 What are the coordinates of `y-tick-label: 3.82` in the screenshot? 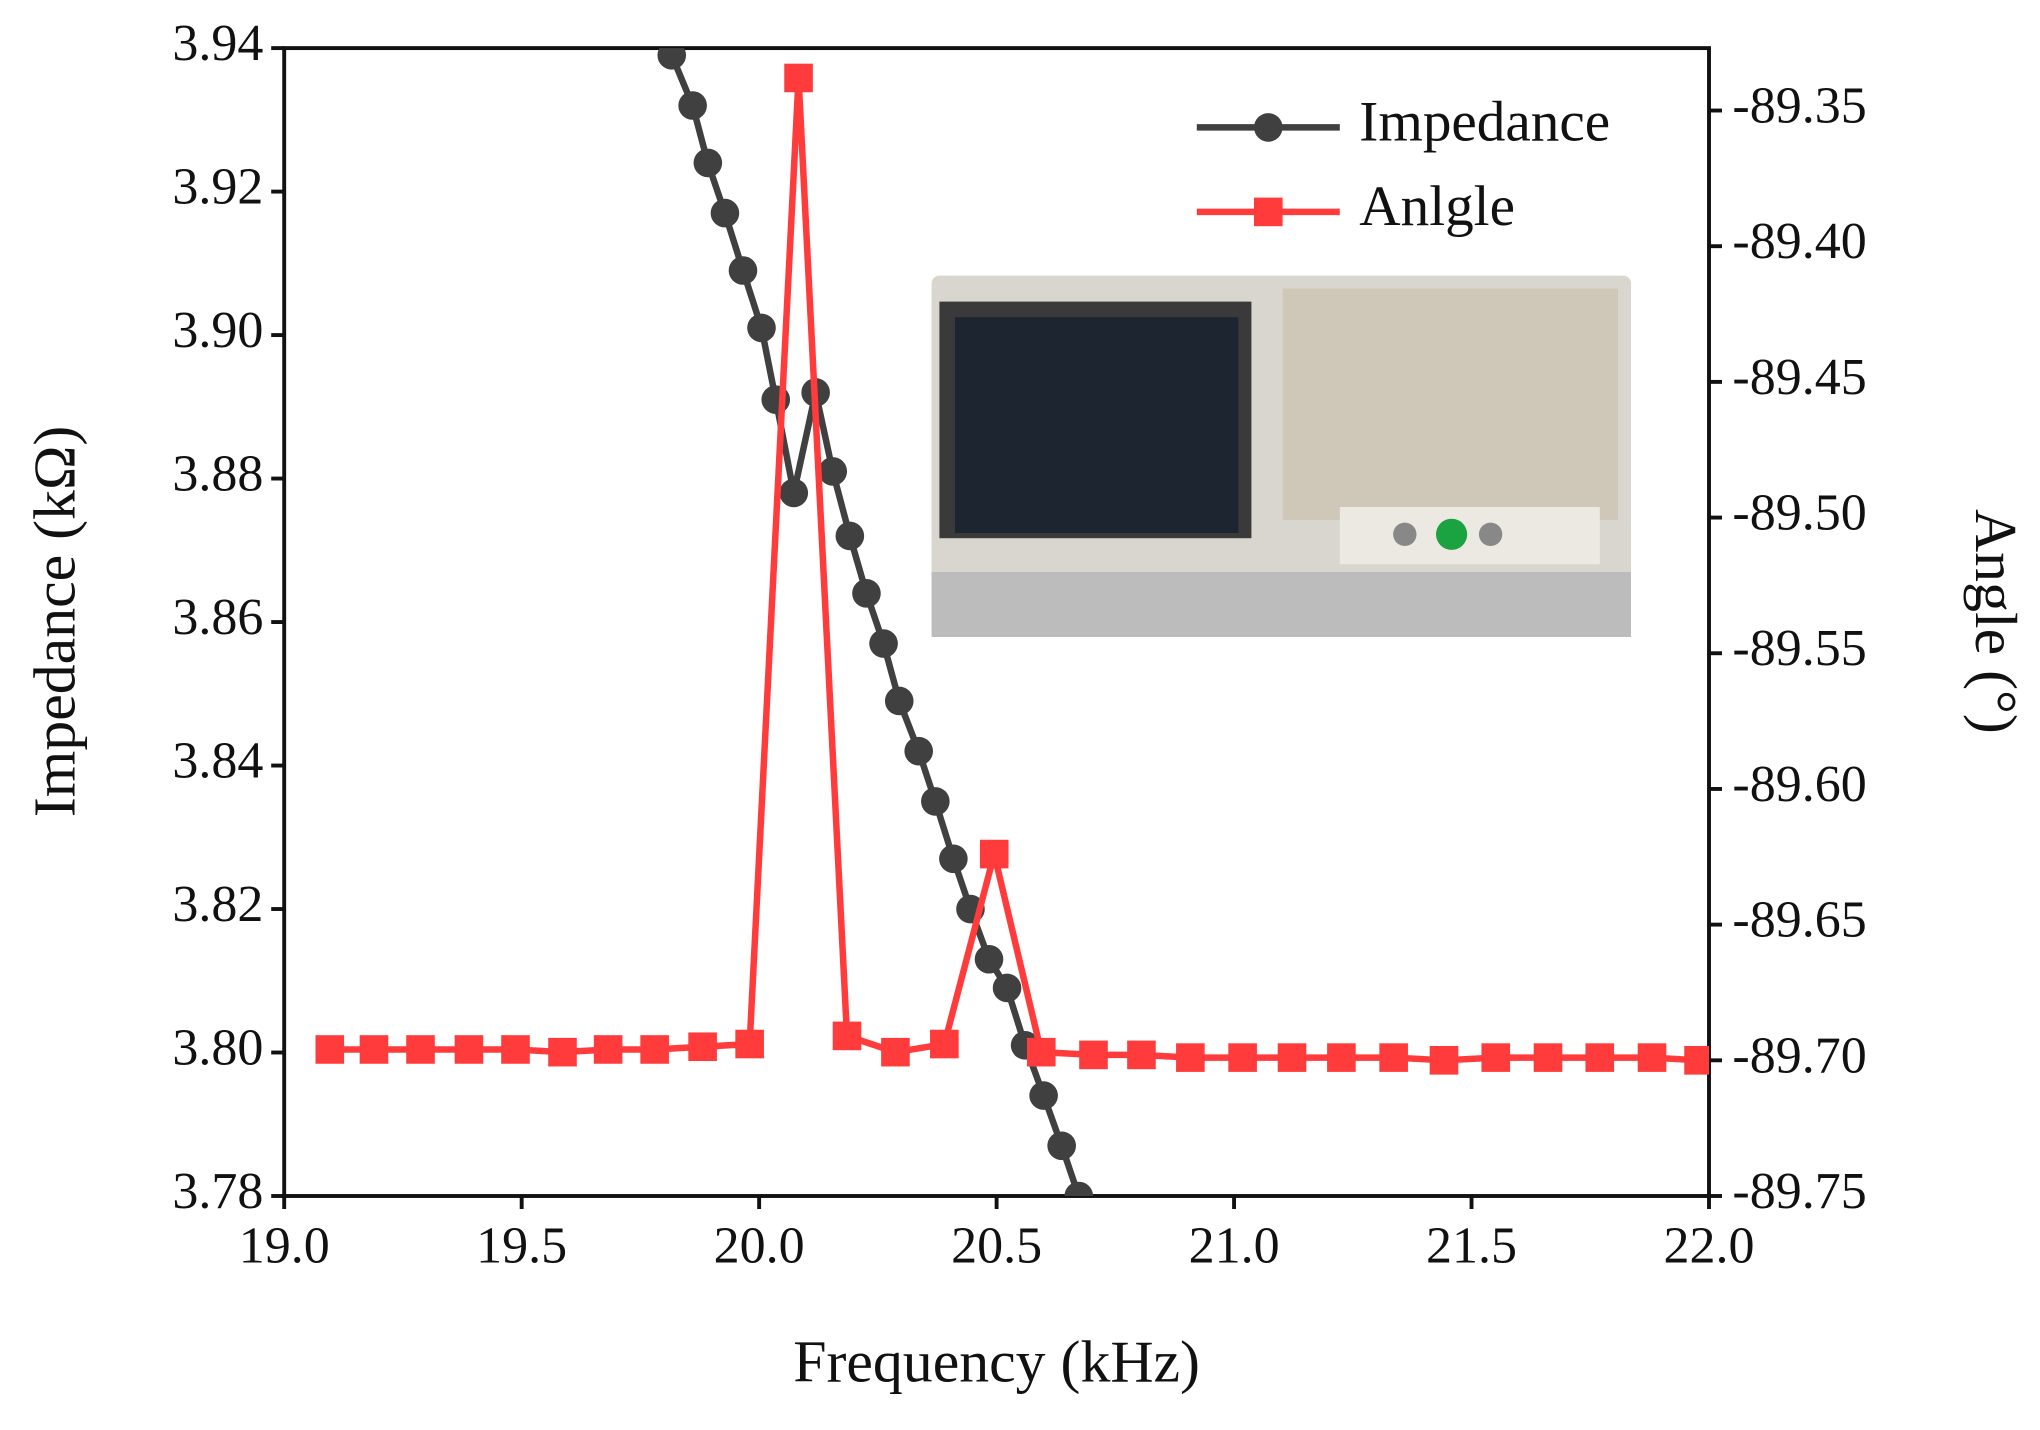 It's located at (217, 904).